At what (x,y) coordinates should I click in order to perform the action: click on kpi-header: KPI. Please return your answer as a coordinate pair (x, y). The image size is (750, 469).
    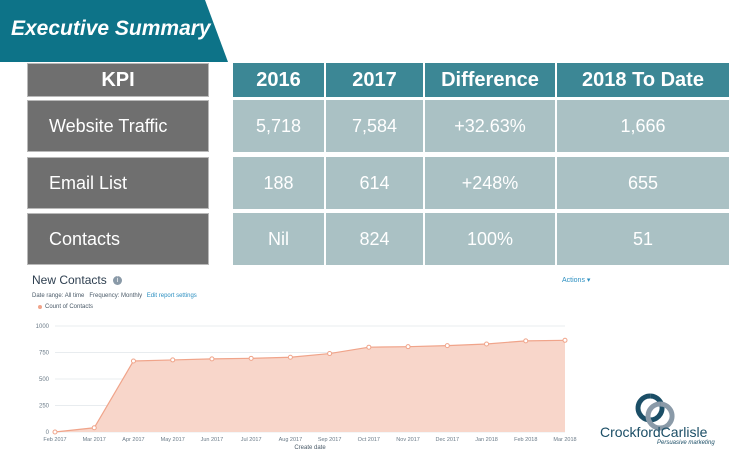
    Looking at the image, I should click on (118, 80).